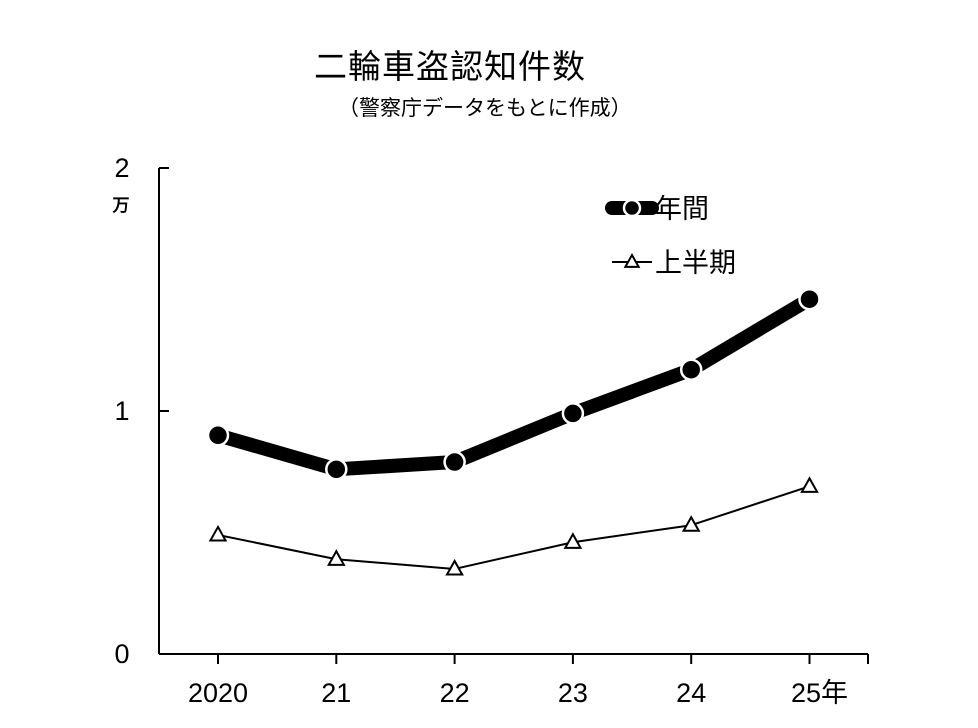 The image size is (978, 728). Describe the element at coordinates (121, 206) in the screenshot. I see `y-unit-label: 万` at that location.